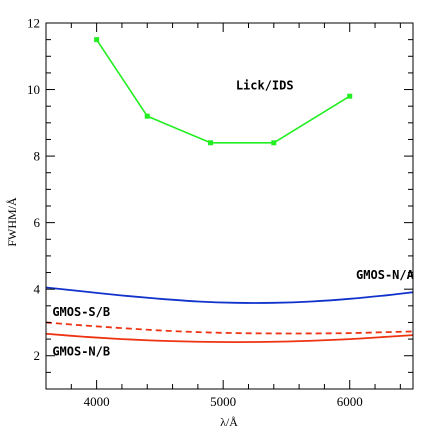 The width and height of the screenshot is (436, 436). Describe the element at coordinates (37, 289) in the screenshot. I see `y-tick-label-4: 4` at that location.